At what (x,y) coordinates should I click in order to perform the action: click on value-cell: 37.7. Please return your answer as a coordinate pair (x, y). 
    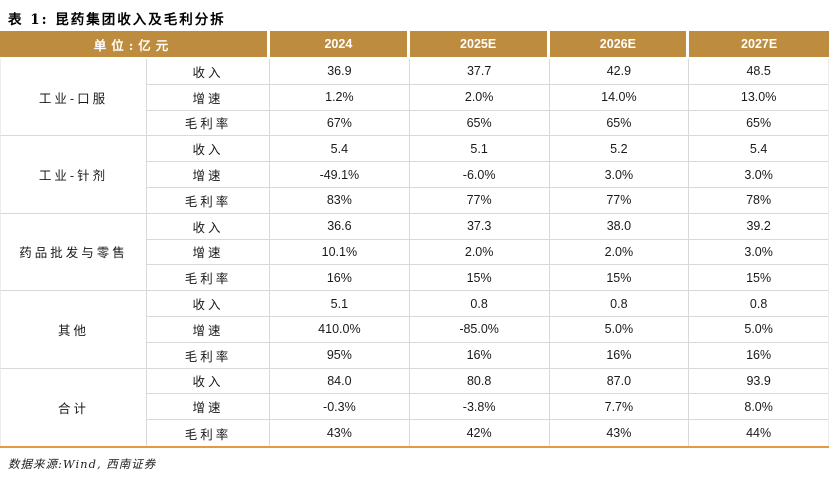
    Looking at the image, I should click on (479, 72).